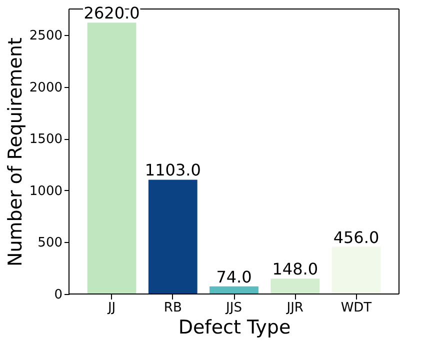  Describe the element at coordinates (45, 36) in the screenshot. I see `y-tick-label: 2500` at that location.